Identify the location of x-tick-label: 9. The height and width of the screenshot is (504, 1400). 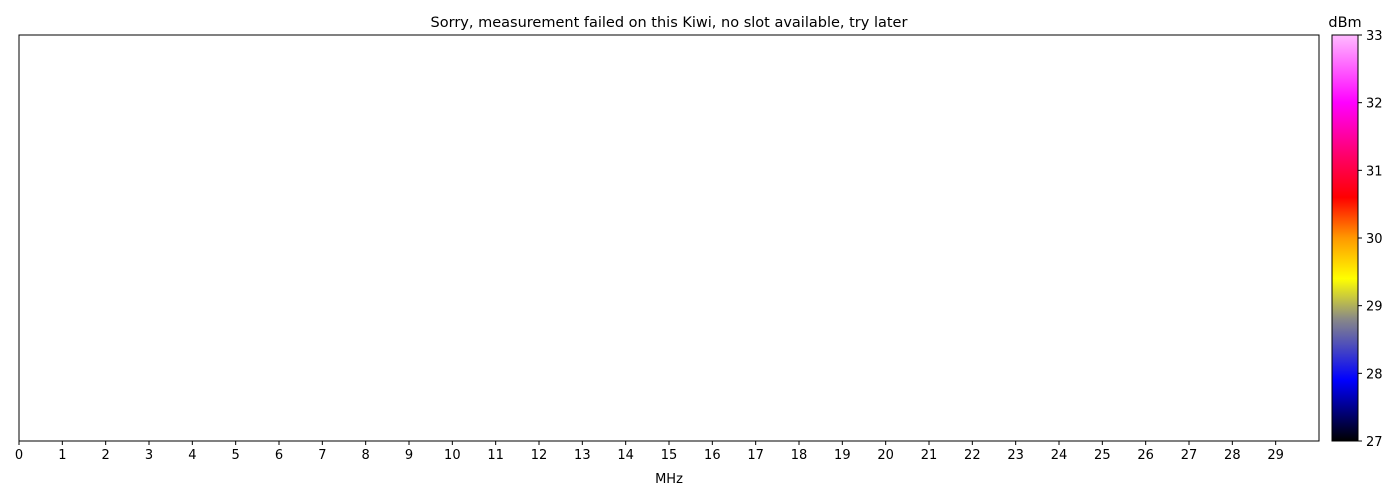
(409, 455).